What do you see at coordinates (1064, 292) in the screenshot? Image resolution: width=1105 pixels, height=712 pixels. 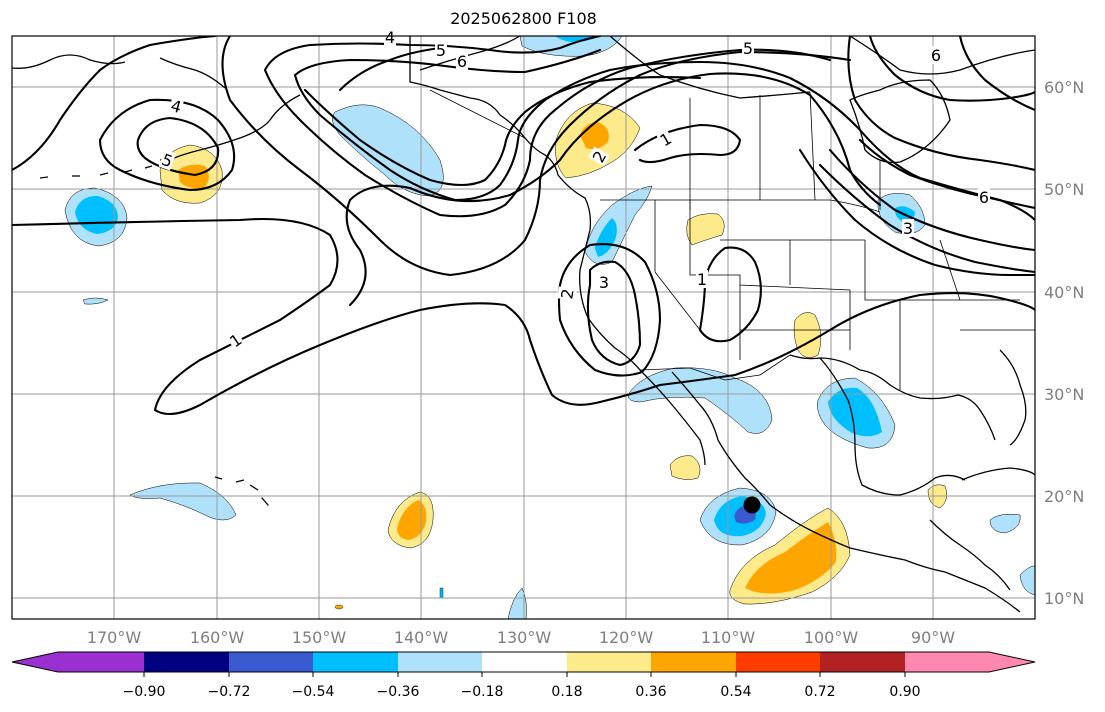 I see `lat-label: 40°N` at bounding box center [1064, 292].